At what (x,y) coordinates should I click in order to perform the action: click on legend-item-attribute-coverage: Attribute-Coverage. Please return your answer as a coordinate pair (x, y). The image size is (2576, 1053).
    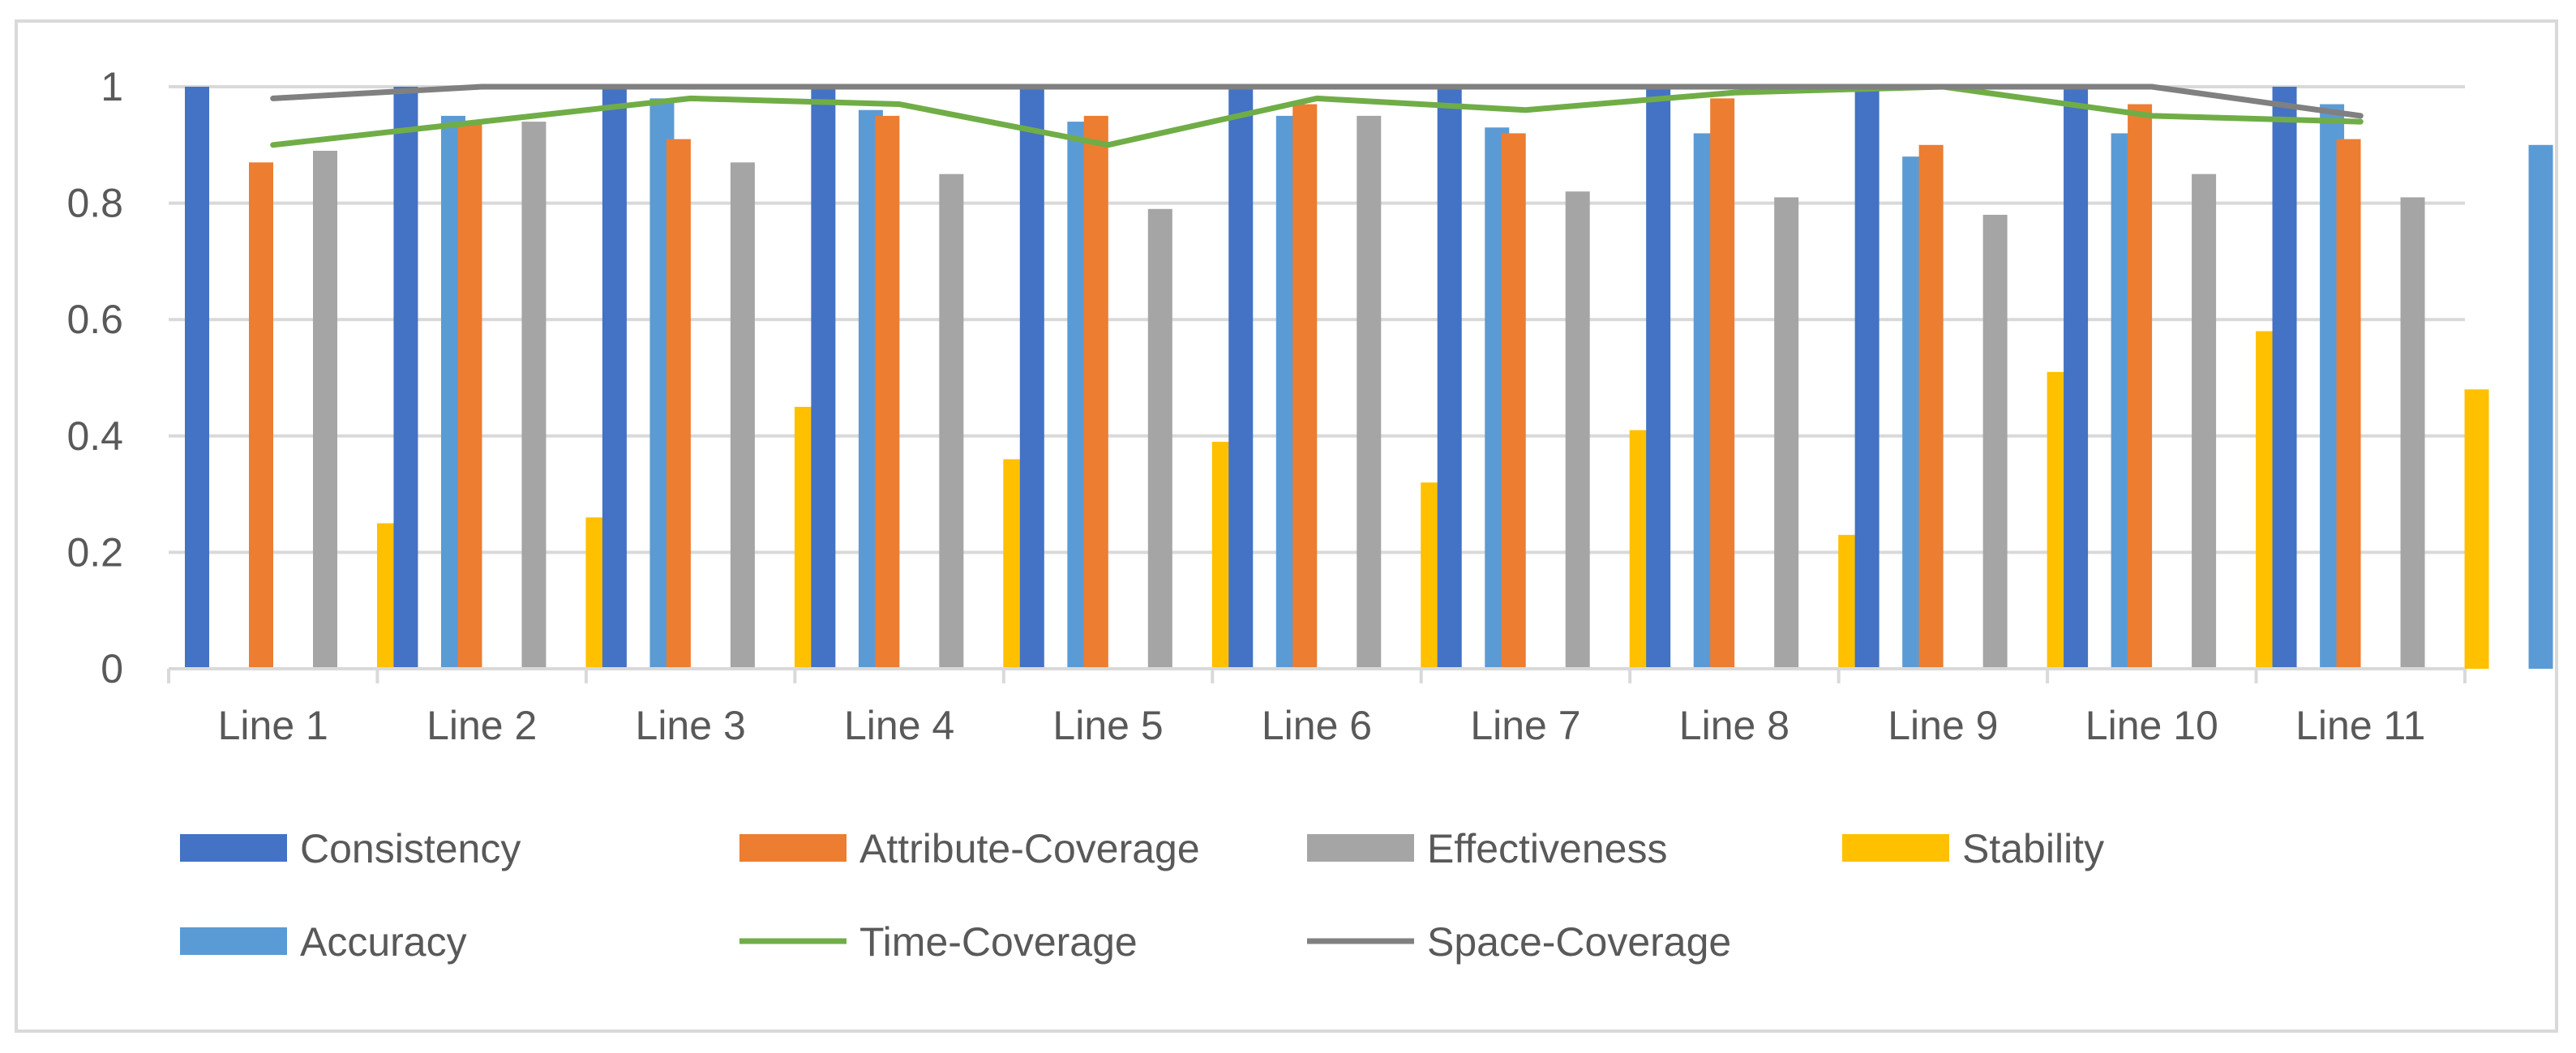
    Looking at the image, I should click on (969, 848).